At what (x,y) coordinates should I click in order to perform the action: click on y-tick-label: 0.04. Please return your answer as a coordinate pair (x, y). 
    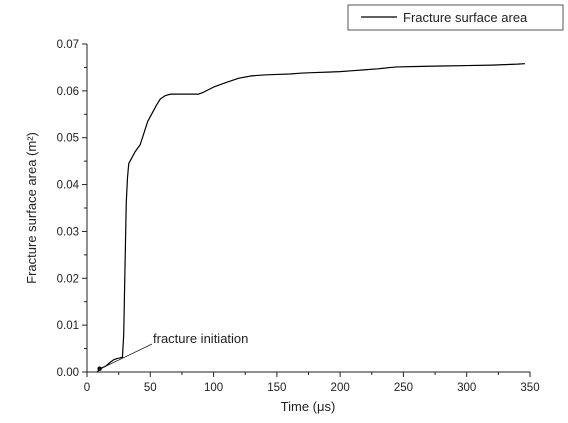
    Looking at the image, I should click on (68, 186).